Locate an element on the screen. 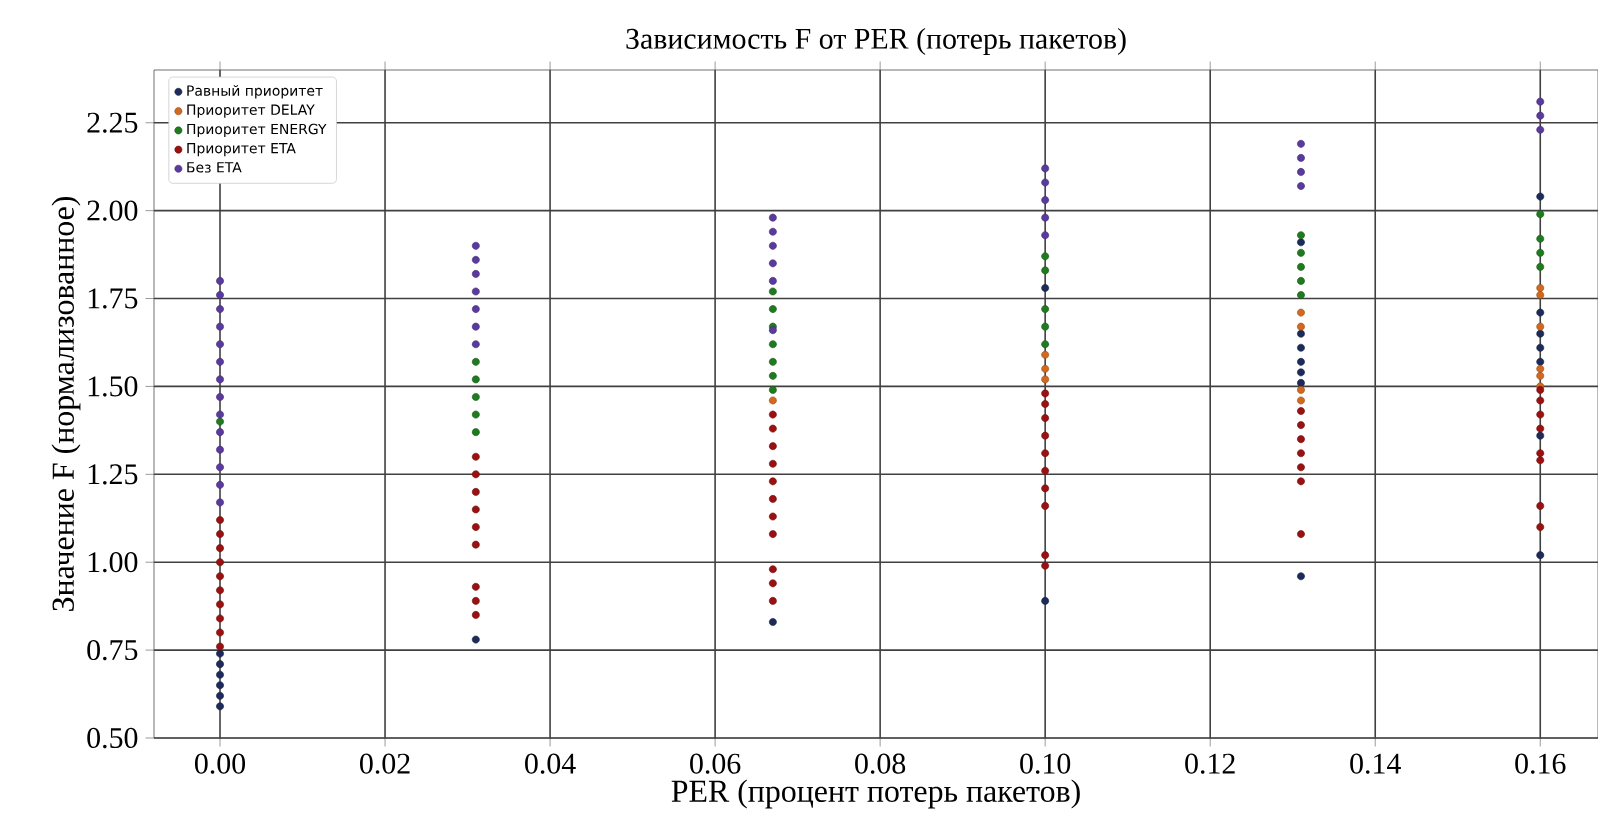 This screenshot has width=1598, height=828. x-tick-label: 0.08 is located at coordinates (880, 763).